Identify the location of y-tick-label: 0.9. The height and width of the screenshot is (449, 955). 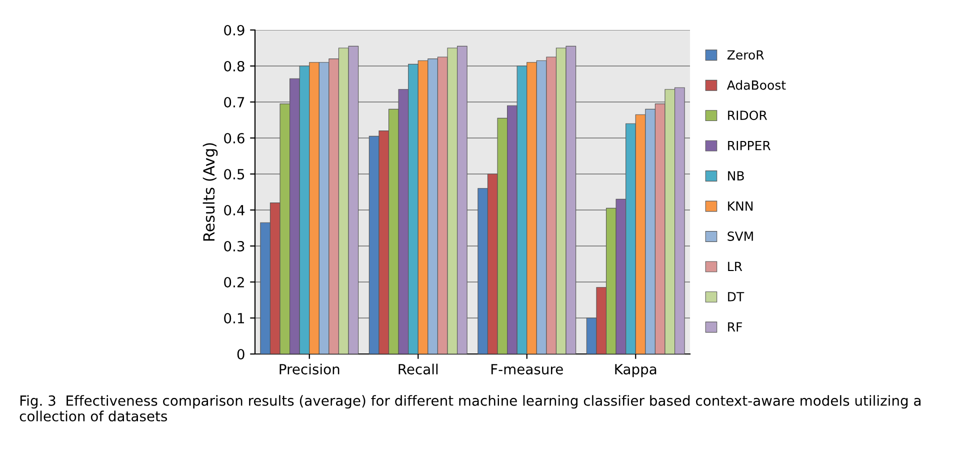
(234, 30).